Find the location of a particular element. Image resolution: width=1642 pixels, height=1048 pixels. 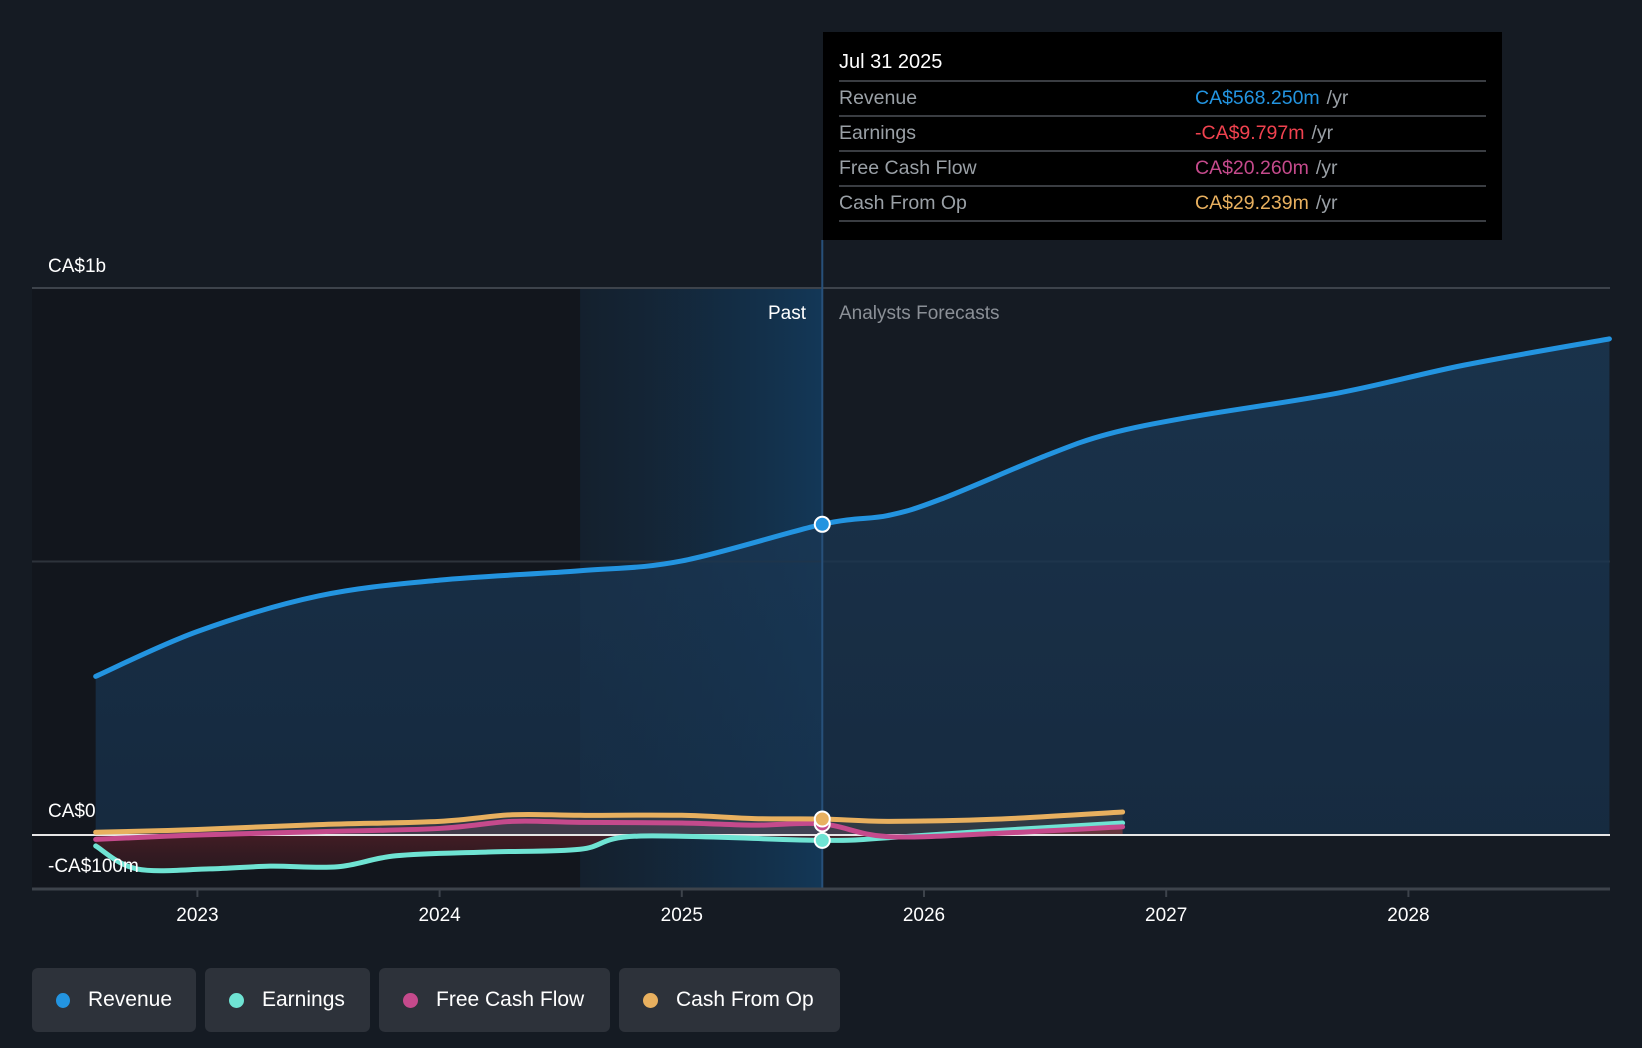

tooltip-value: CA$29.239m is located at coordinates (1252, 203).